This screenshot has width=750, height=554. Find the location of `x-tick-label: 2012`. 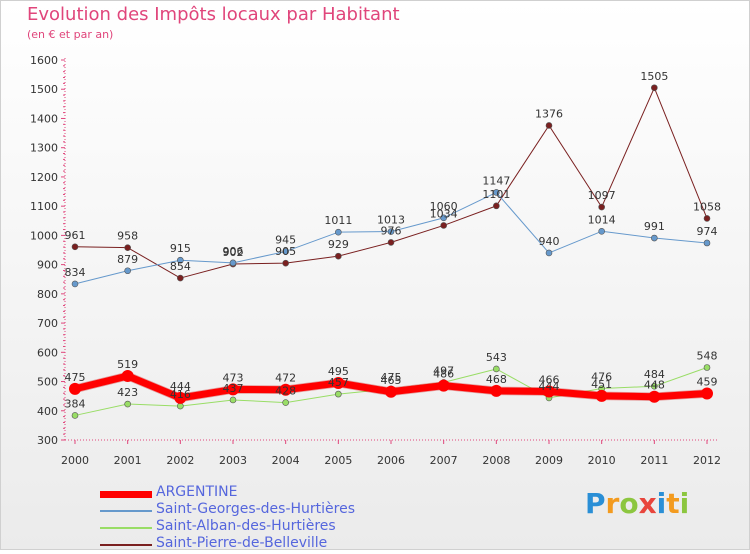

x-tick-label: 2012 is located at coordinates (707, 460).